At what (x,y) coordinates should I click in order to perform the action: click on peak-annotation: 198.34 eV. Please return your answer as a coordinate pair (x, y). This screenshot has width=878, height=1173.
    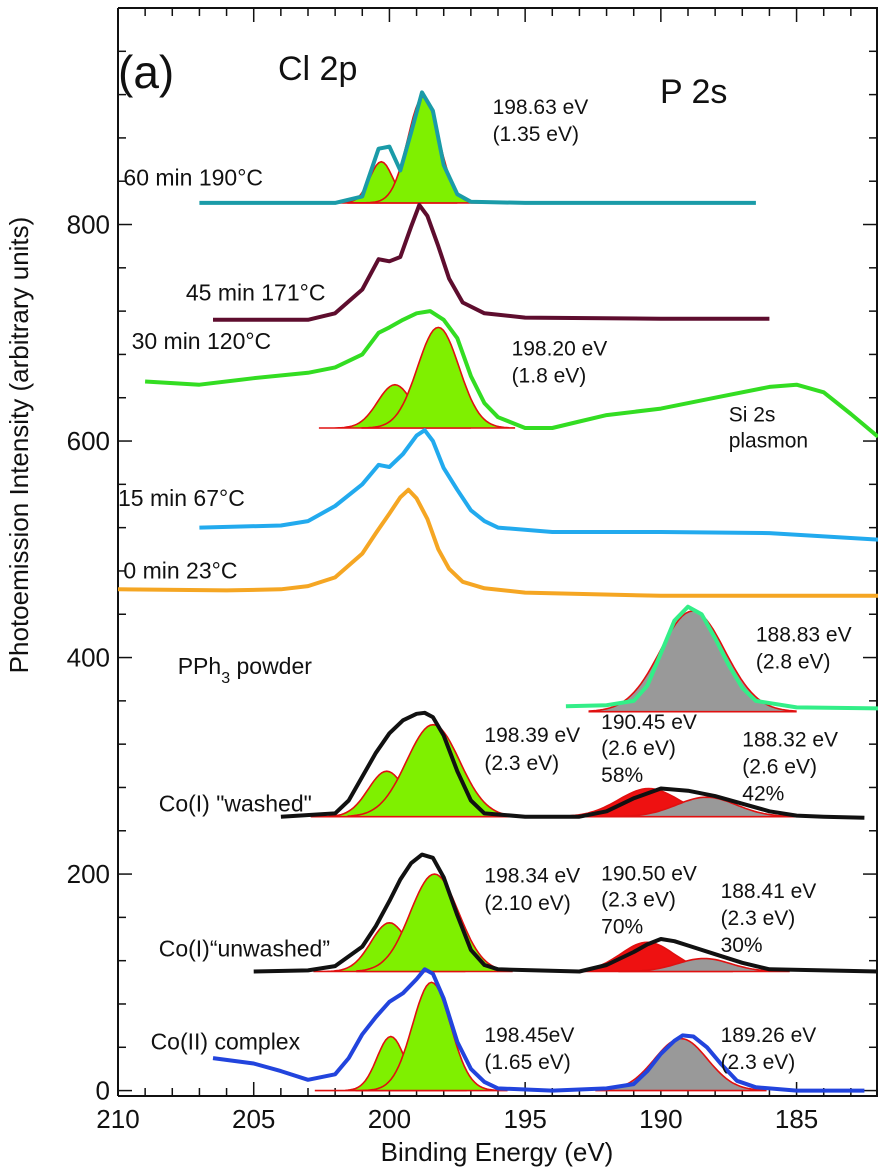
    Looking at the image, I should click on (532, 876).